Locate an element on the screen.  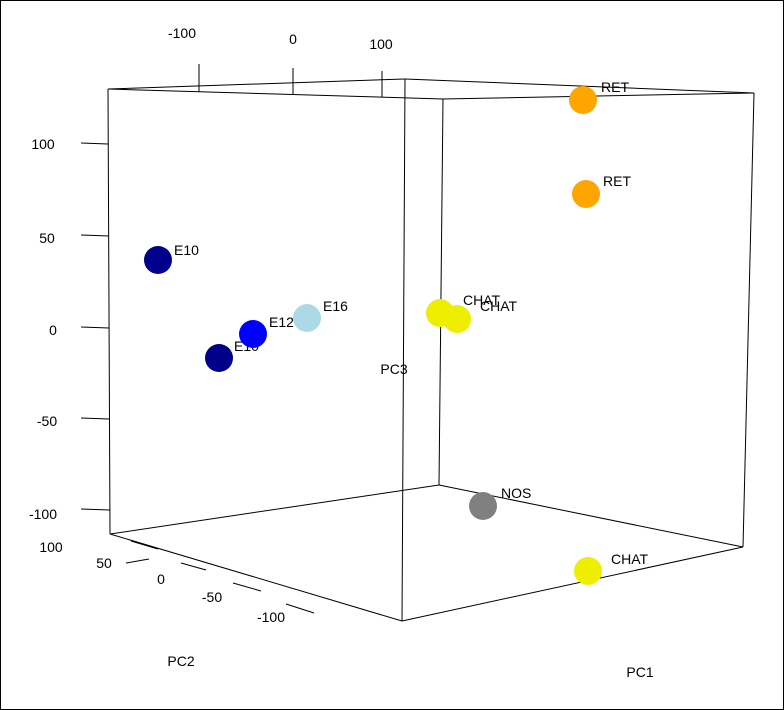
y-tick-label: 0 is located at coordinates (161, 579).